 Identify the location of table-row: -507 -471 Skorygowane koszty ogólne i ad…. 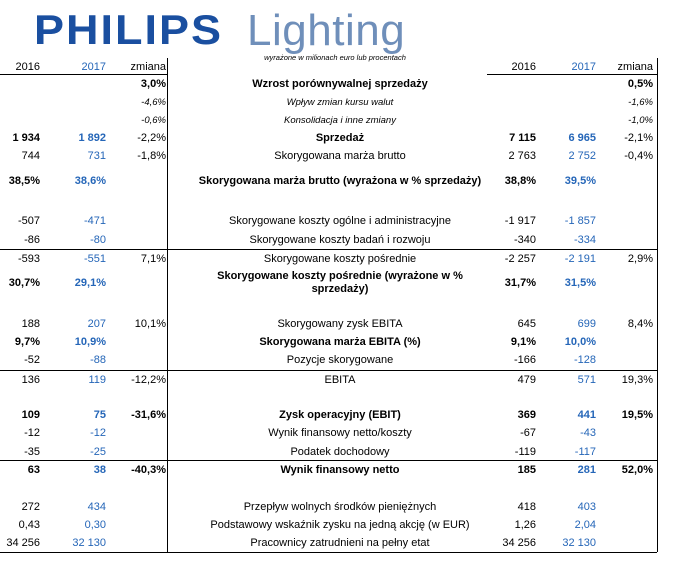
(337, 221).